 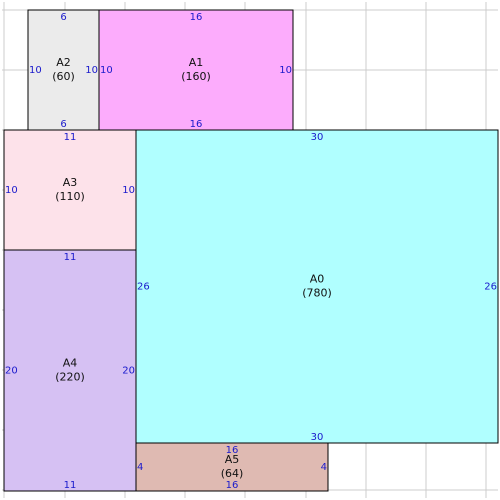 I want to click on room-a1: A1(160) 16 16 10 10, so click(x=196, y=70).